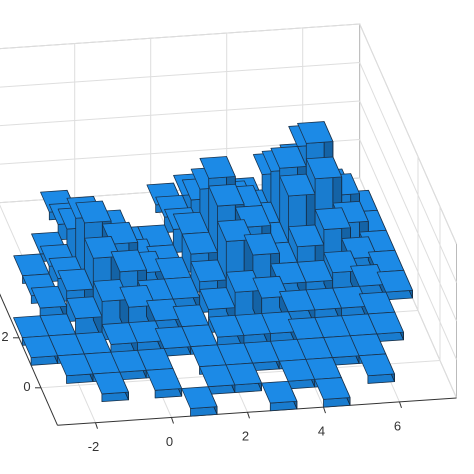  Describe the element at coordinates (257, 411) in the screenshot. I see `x-axis` at that location.